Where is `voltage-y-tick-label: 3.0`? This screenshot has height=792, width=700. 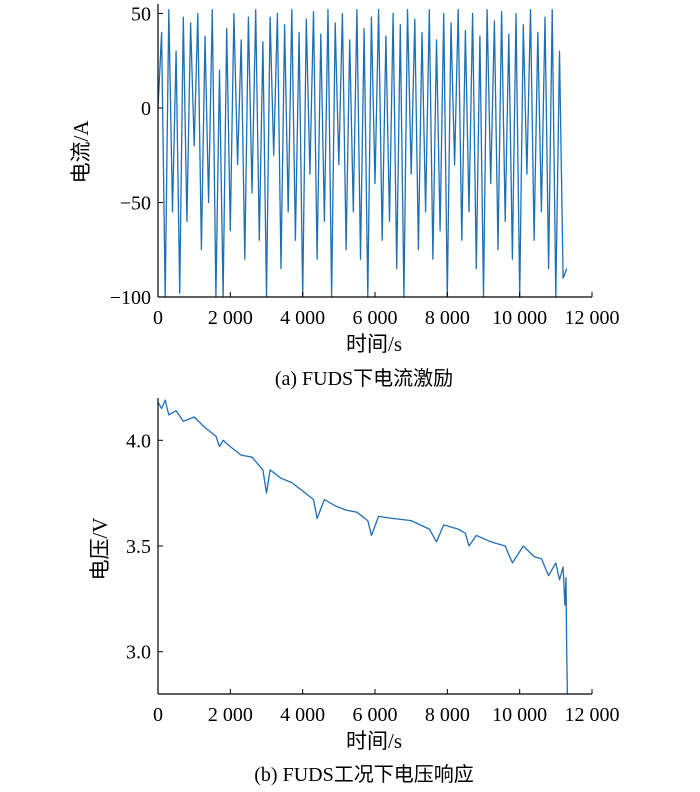
voltage-y-tick-label: 3.0 is located at coordinates (138, 653).